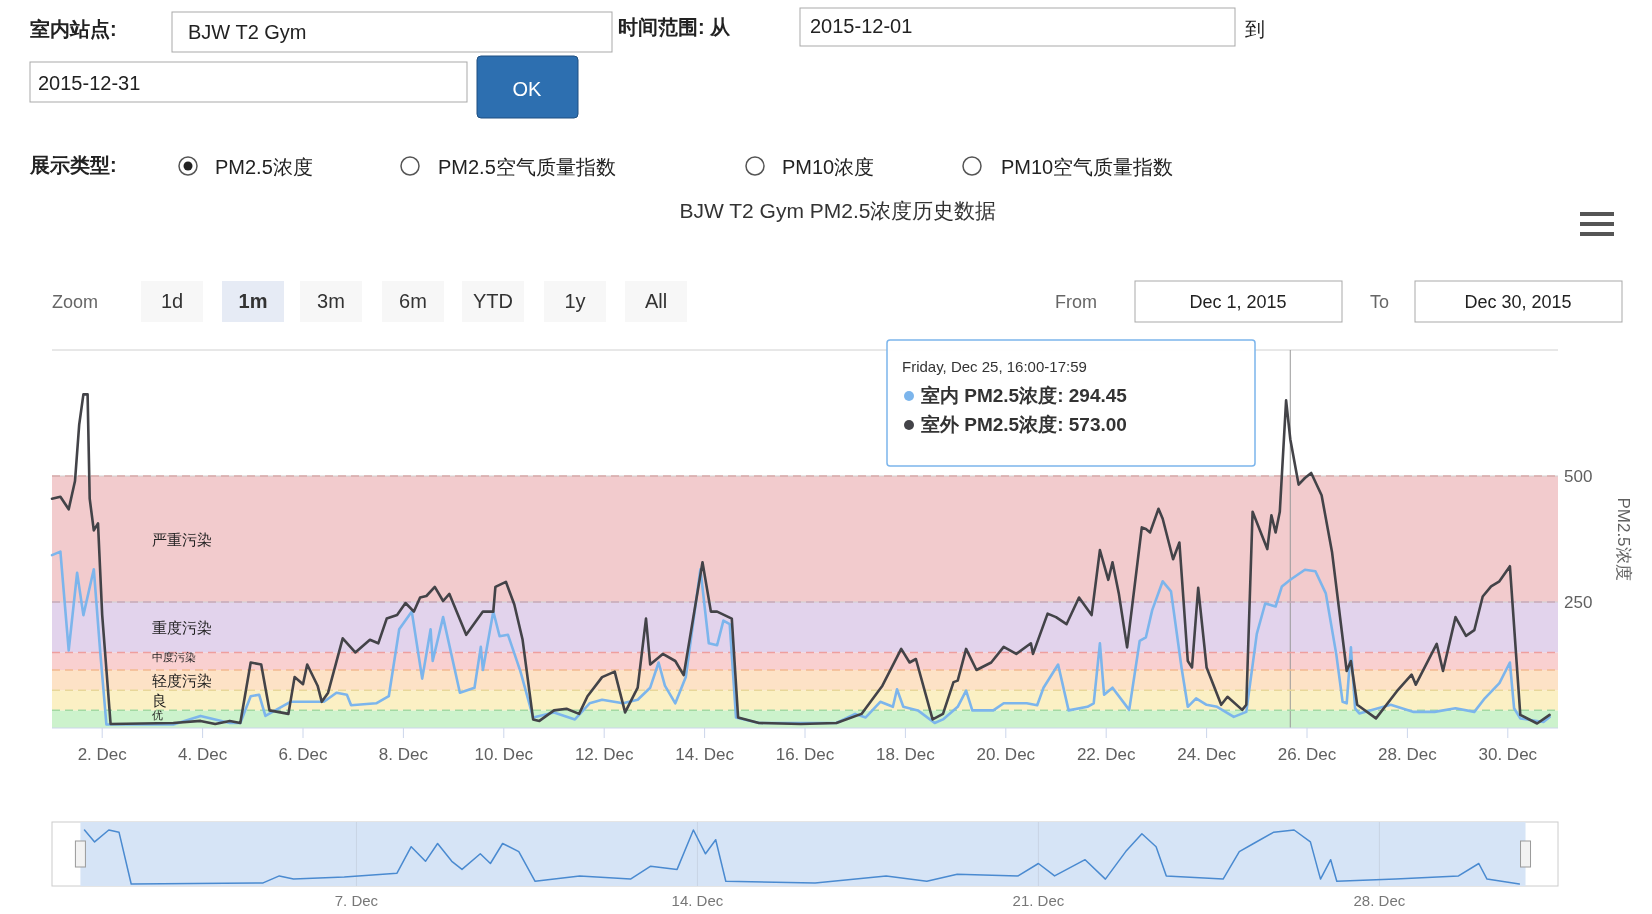 This screenshot has height=914, width=1652. What do you see at coordinates (157, 715) in the screenshot?
I see `band-label: 优` at bounding box center [157, 715].